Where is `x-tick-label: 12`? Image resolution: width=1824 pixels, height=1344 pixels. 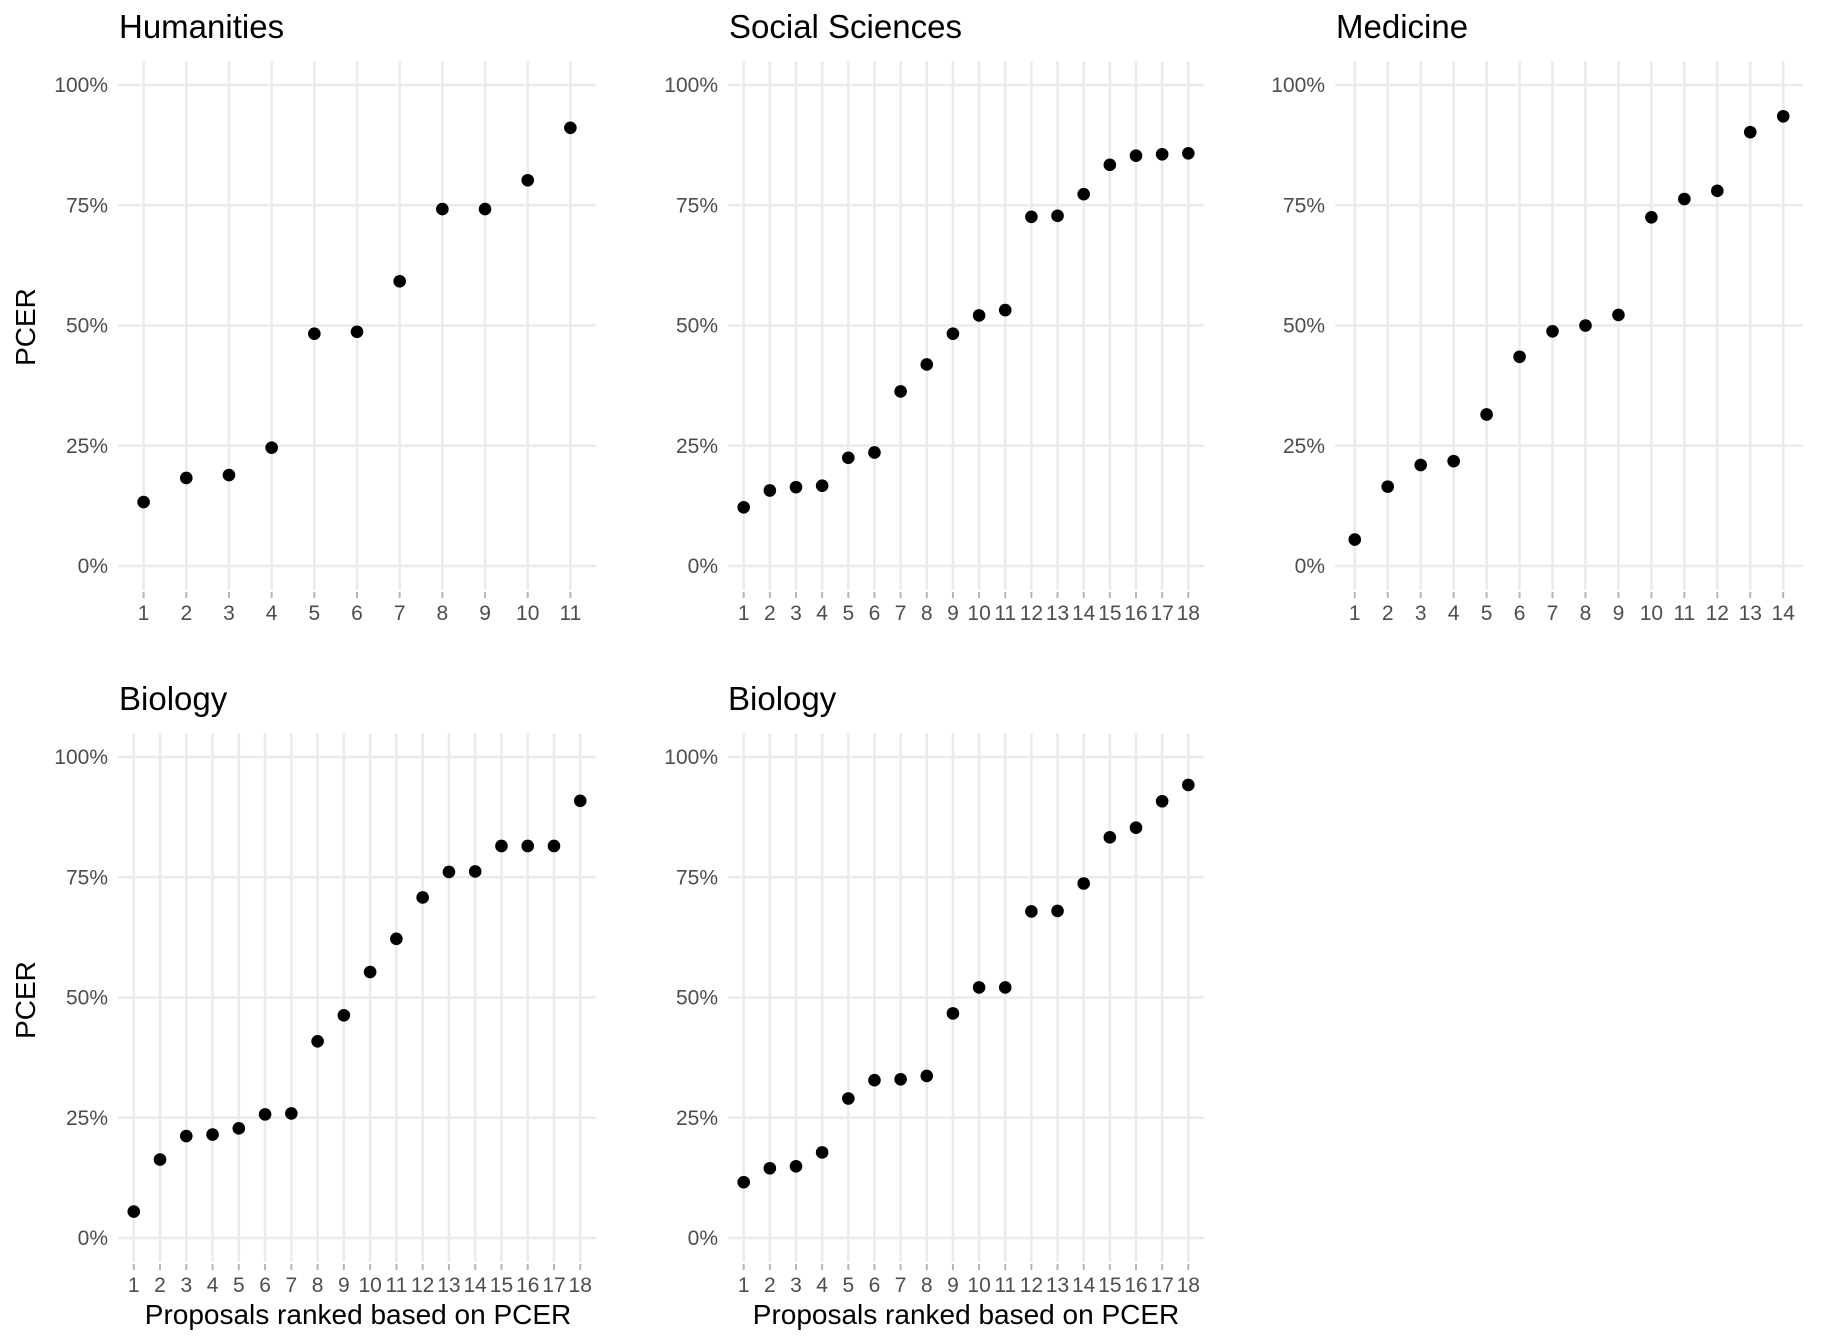 x-tick-label: 12 is located at coordinates (422, 1285).